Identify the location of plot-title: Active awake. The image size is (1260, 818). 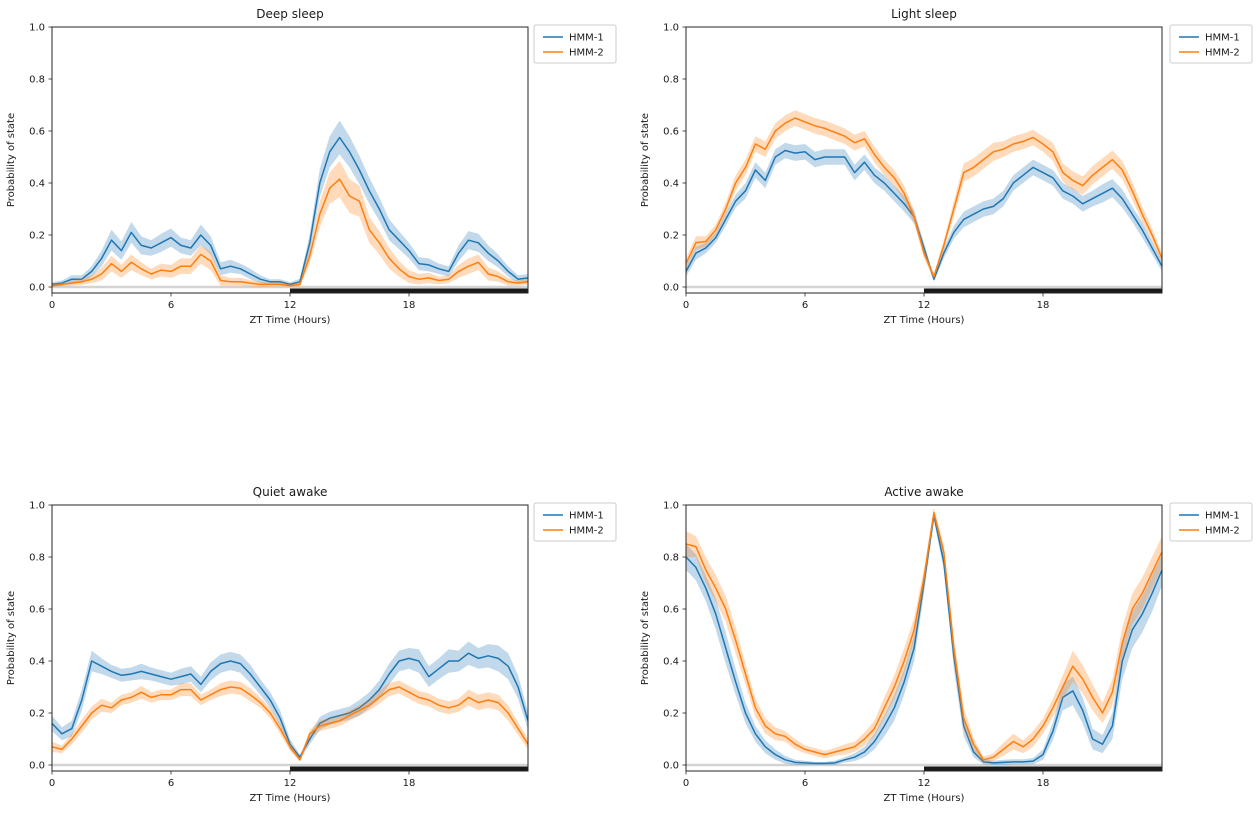
(923, 492).